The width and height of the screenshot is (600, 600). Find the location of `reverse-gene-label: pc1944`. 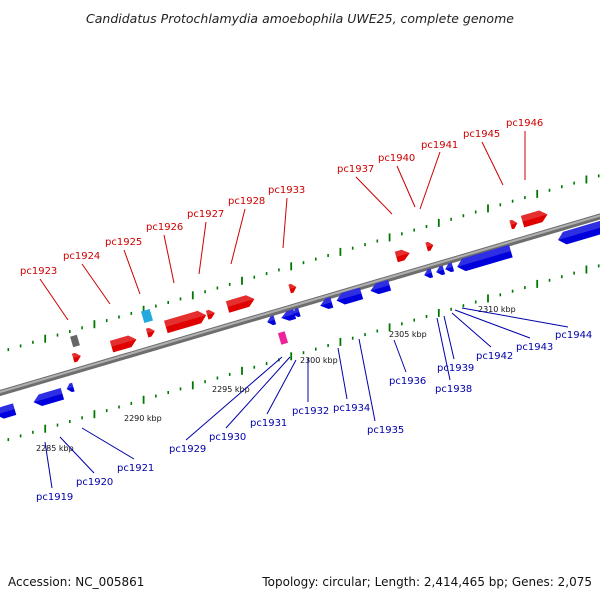

reverse-gene-label: pc1944 is located at coordinates (573, 335).